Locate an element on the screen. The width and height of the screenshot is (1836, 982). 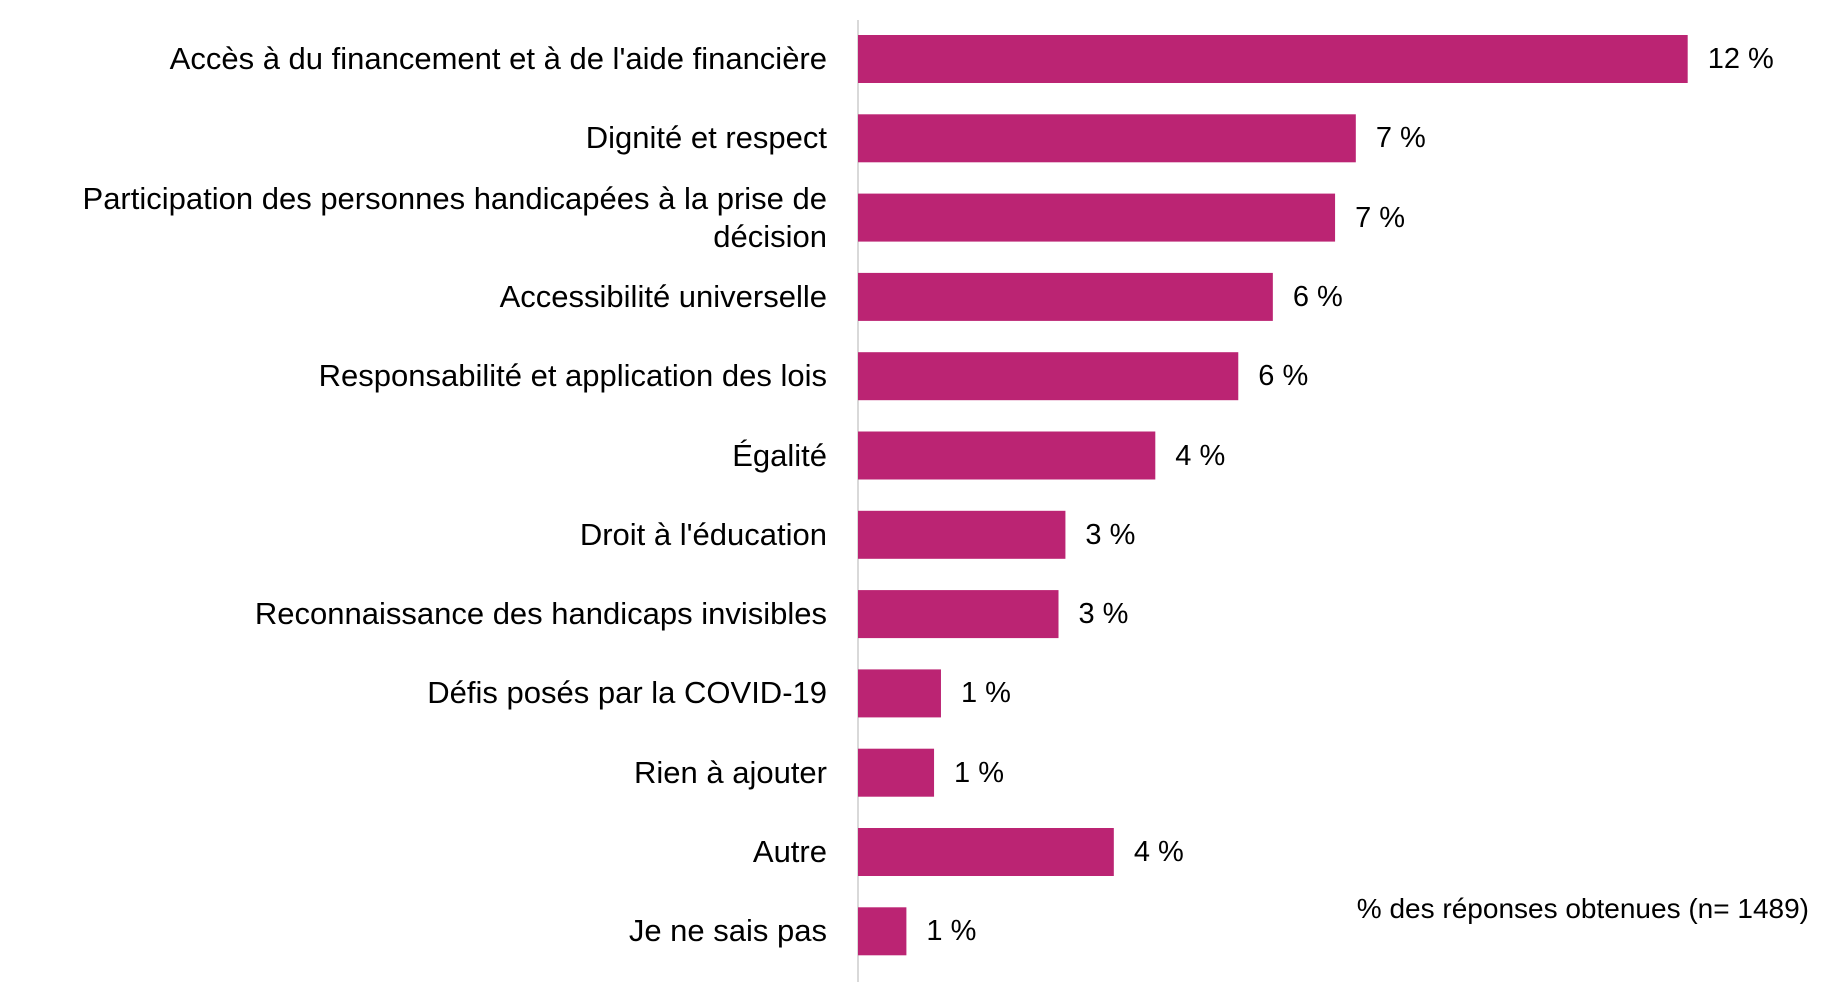
category-label: Égalité is located at coordinates (779, 455).